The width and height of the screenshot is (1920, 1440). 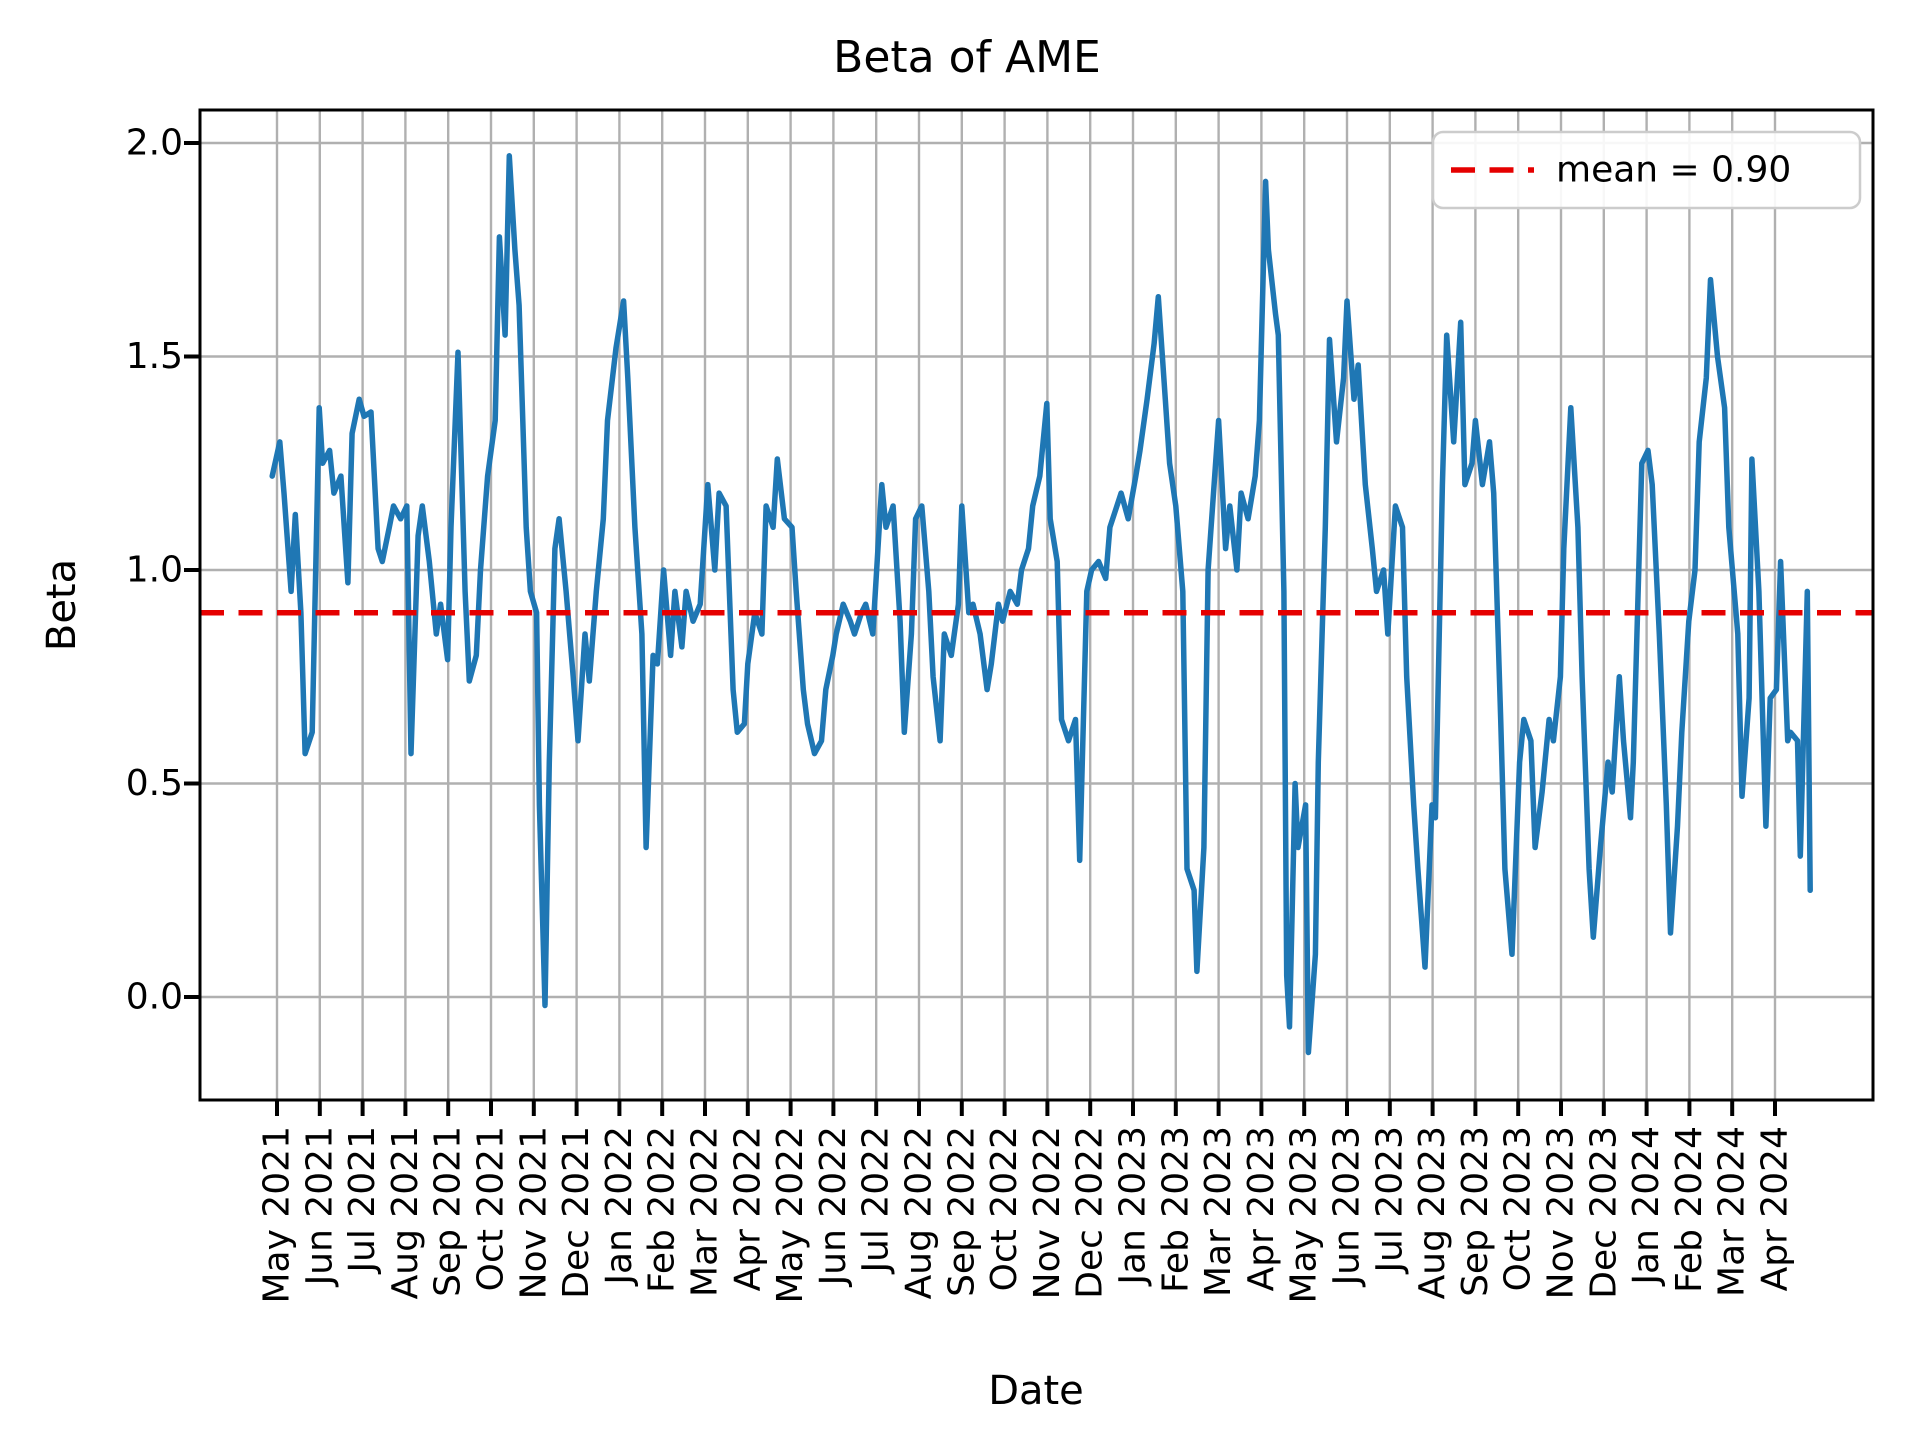 What do you see at coordinates (1732, 1211) in the screenshot?
I see `x-tick-label: Mar 2024` at bounding box center [1732, 1211].